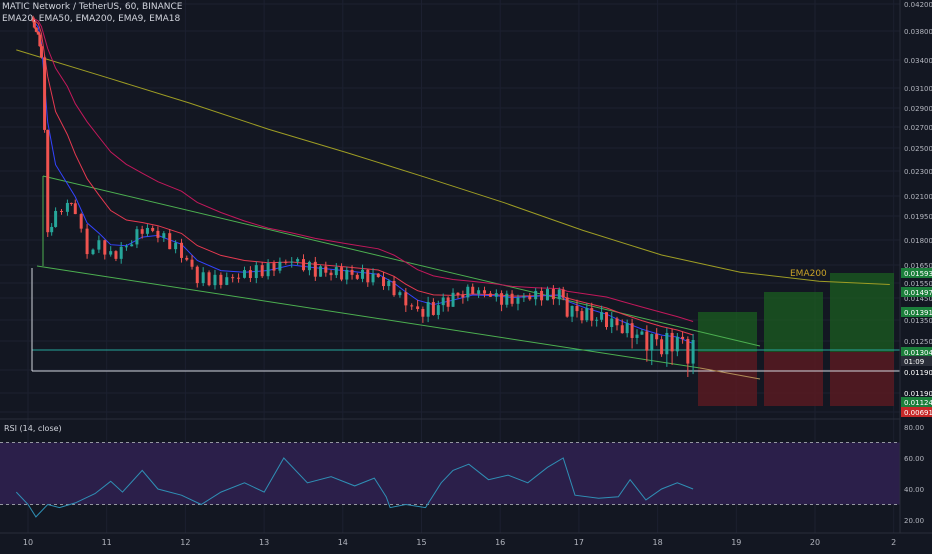  Describe the element at coordinates (107, 542) in the screenshot. I see `time-tick-label: 11` at that location.